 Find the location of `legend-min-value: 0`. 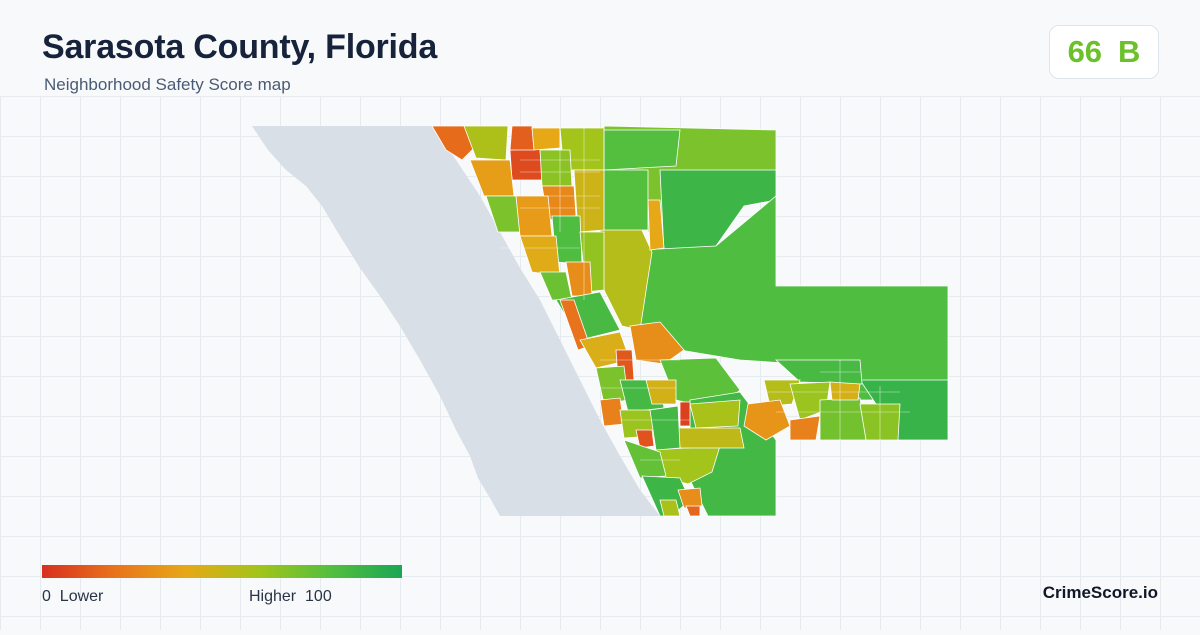

legend-min-value: 0 is located at coordinates (46, 596).